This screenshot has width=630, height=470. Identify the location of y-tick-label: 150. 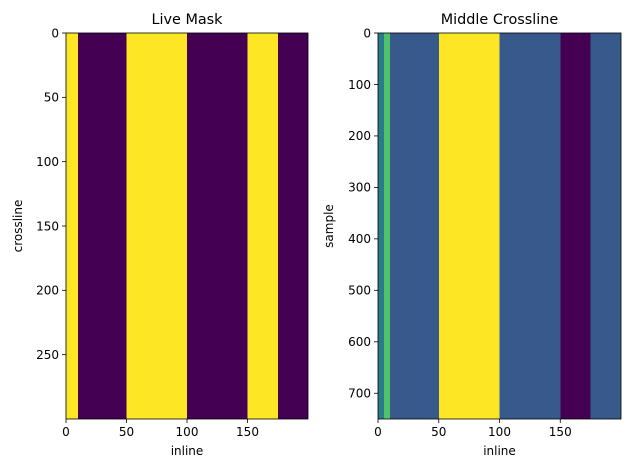
(47, 226).